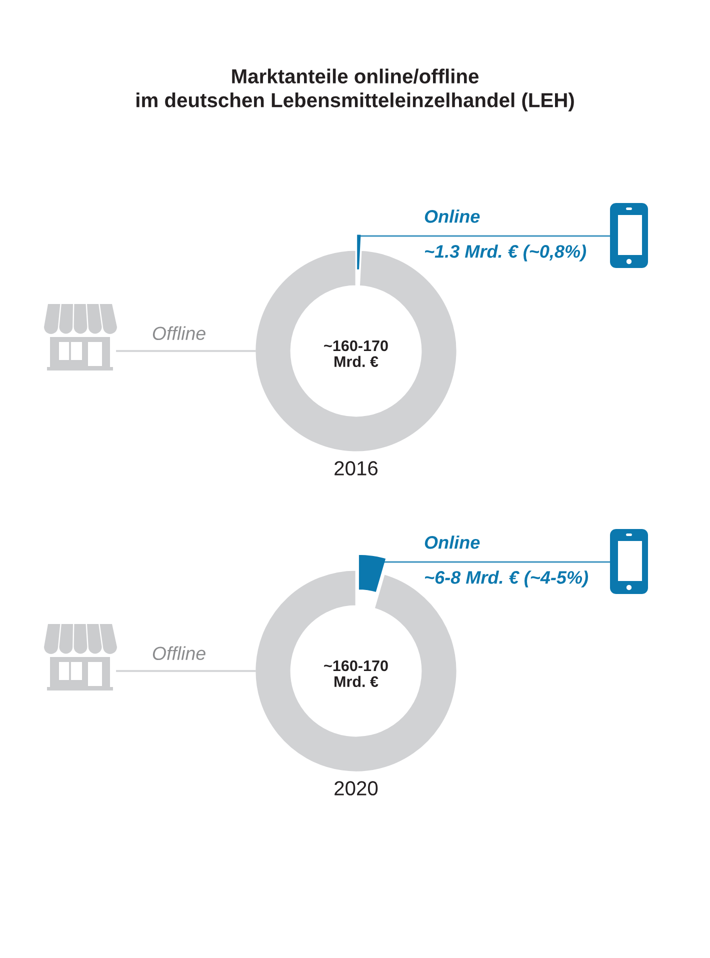 The image size is (710, 958). I want to click on data-label: ~6-8 Mrd. € (~4-5%), so click(506, 579).